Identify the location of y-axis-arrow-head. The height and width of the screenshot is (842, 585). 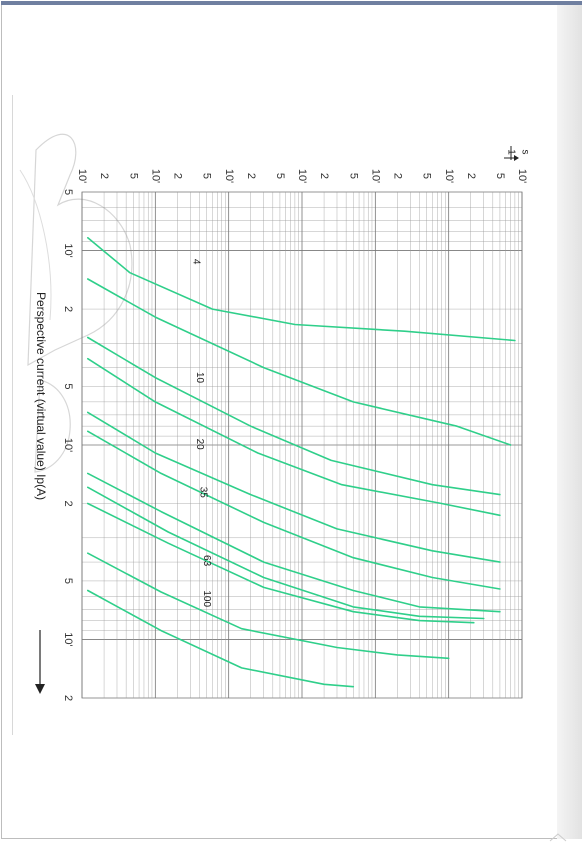
(516, 158).